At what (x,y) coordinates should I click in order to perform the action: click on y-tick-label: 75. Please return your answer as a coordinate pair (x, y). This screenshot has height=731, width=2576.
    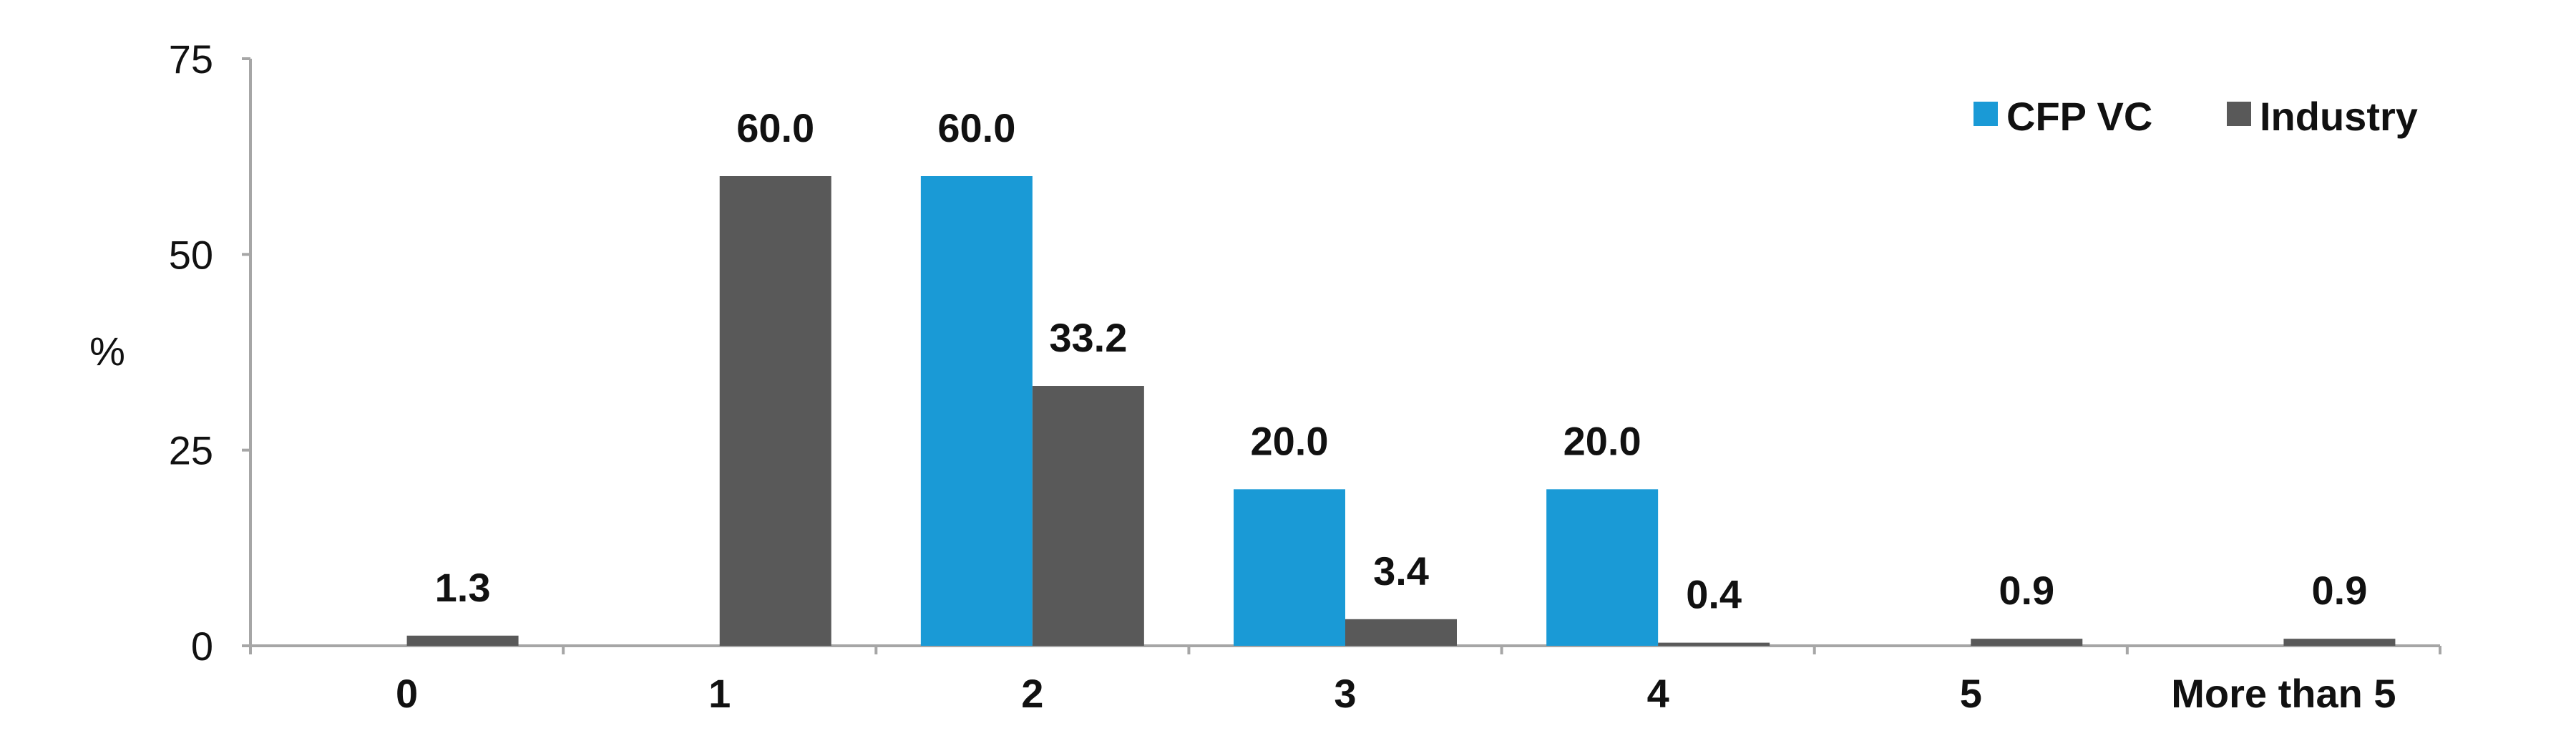
    Looking at the image, I should click on (191, 60).